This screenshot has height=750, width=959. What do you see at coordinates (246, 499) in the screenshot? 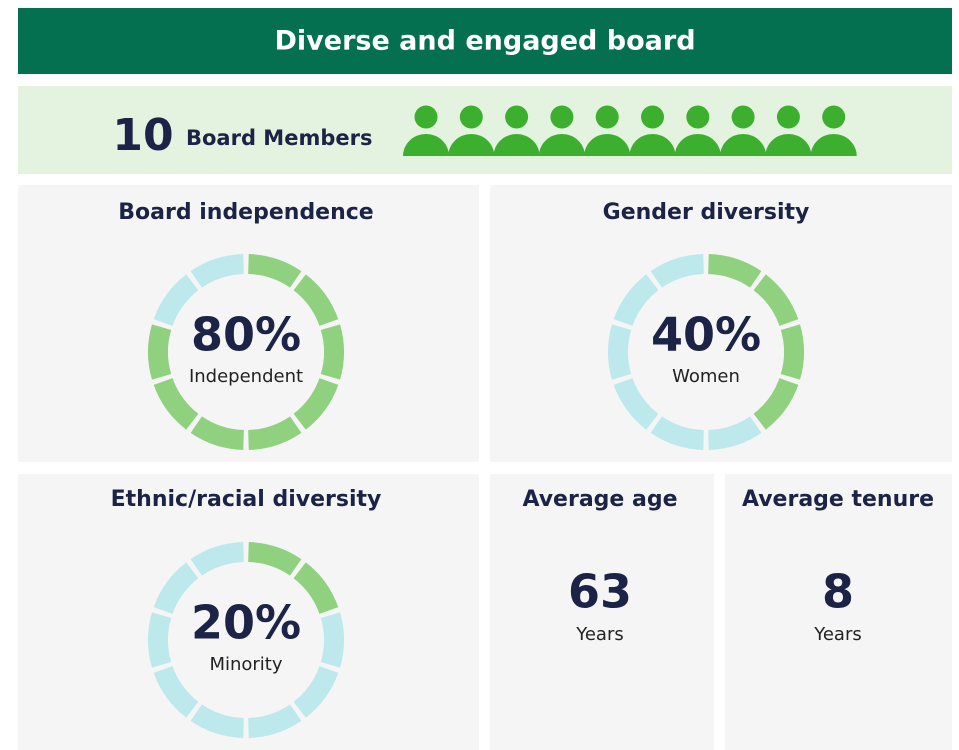
I see `panel-title: Ethnic/racial diversity` at bounding box center [246, 499].